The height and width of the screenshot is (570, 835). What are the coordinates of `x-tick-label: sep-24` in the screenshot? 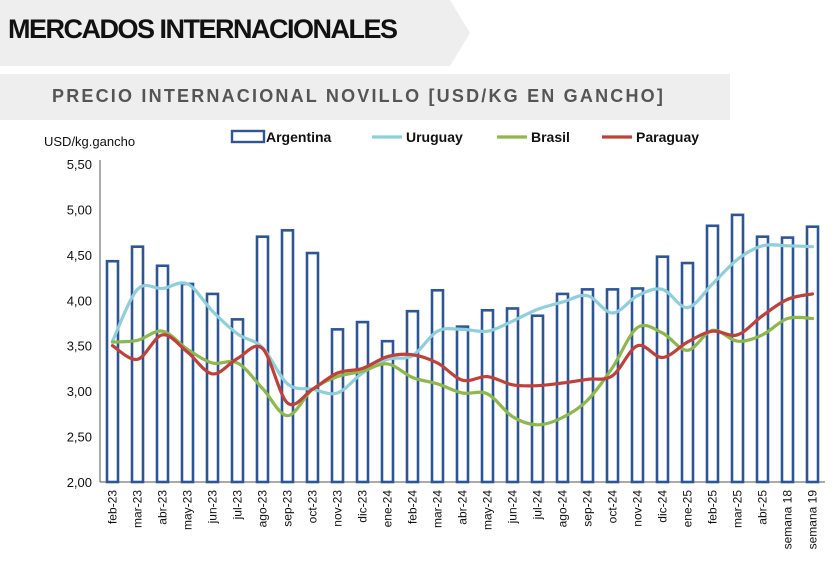 It's located at (588, 508).